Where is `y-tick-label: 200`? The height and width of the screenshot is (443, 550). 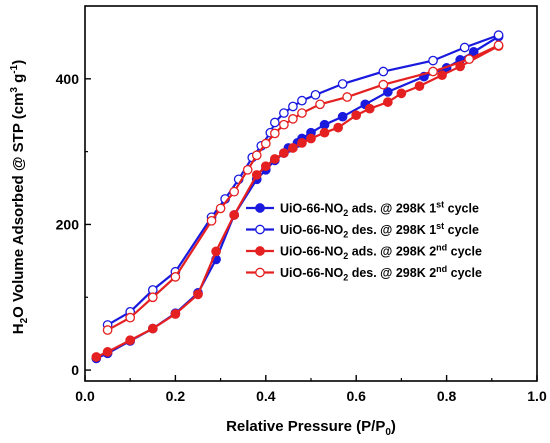
y-tick-label: 200 is located at coordinates (68, 224).